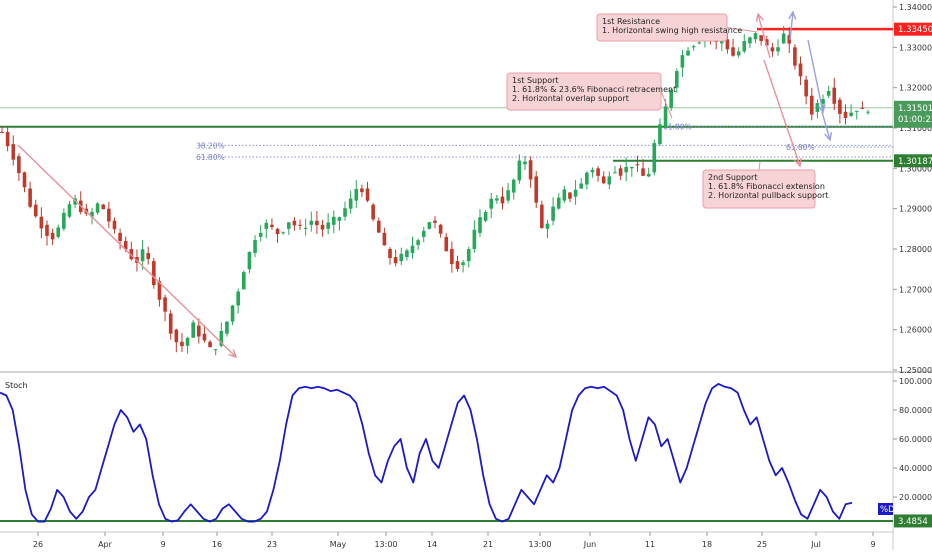 Image resolution: width=932 pixels, height=554 pixels. Describe the element at coordinates (913, 161) in the screenshot. I see `tag-support-2-bg` at that location.